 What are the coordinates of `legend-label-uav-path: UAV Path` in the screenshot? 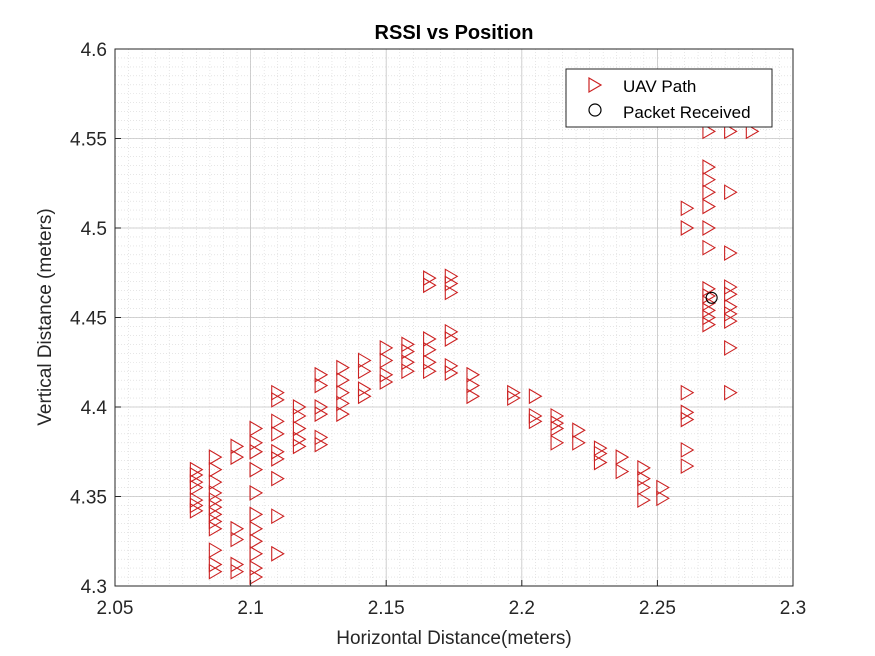 It's located at (659, 86).